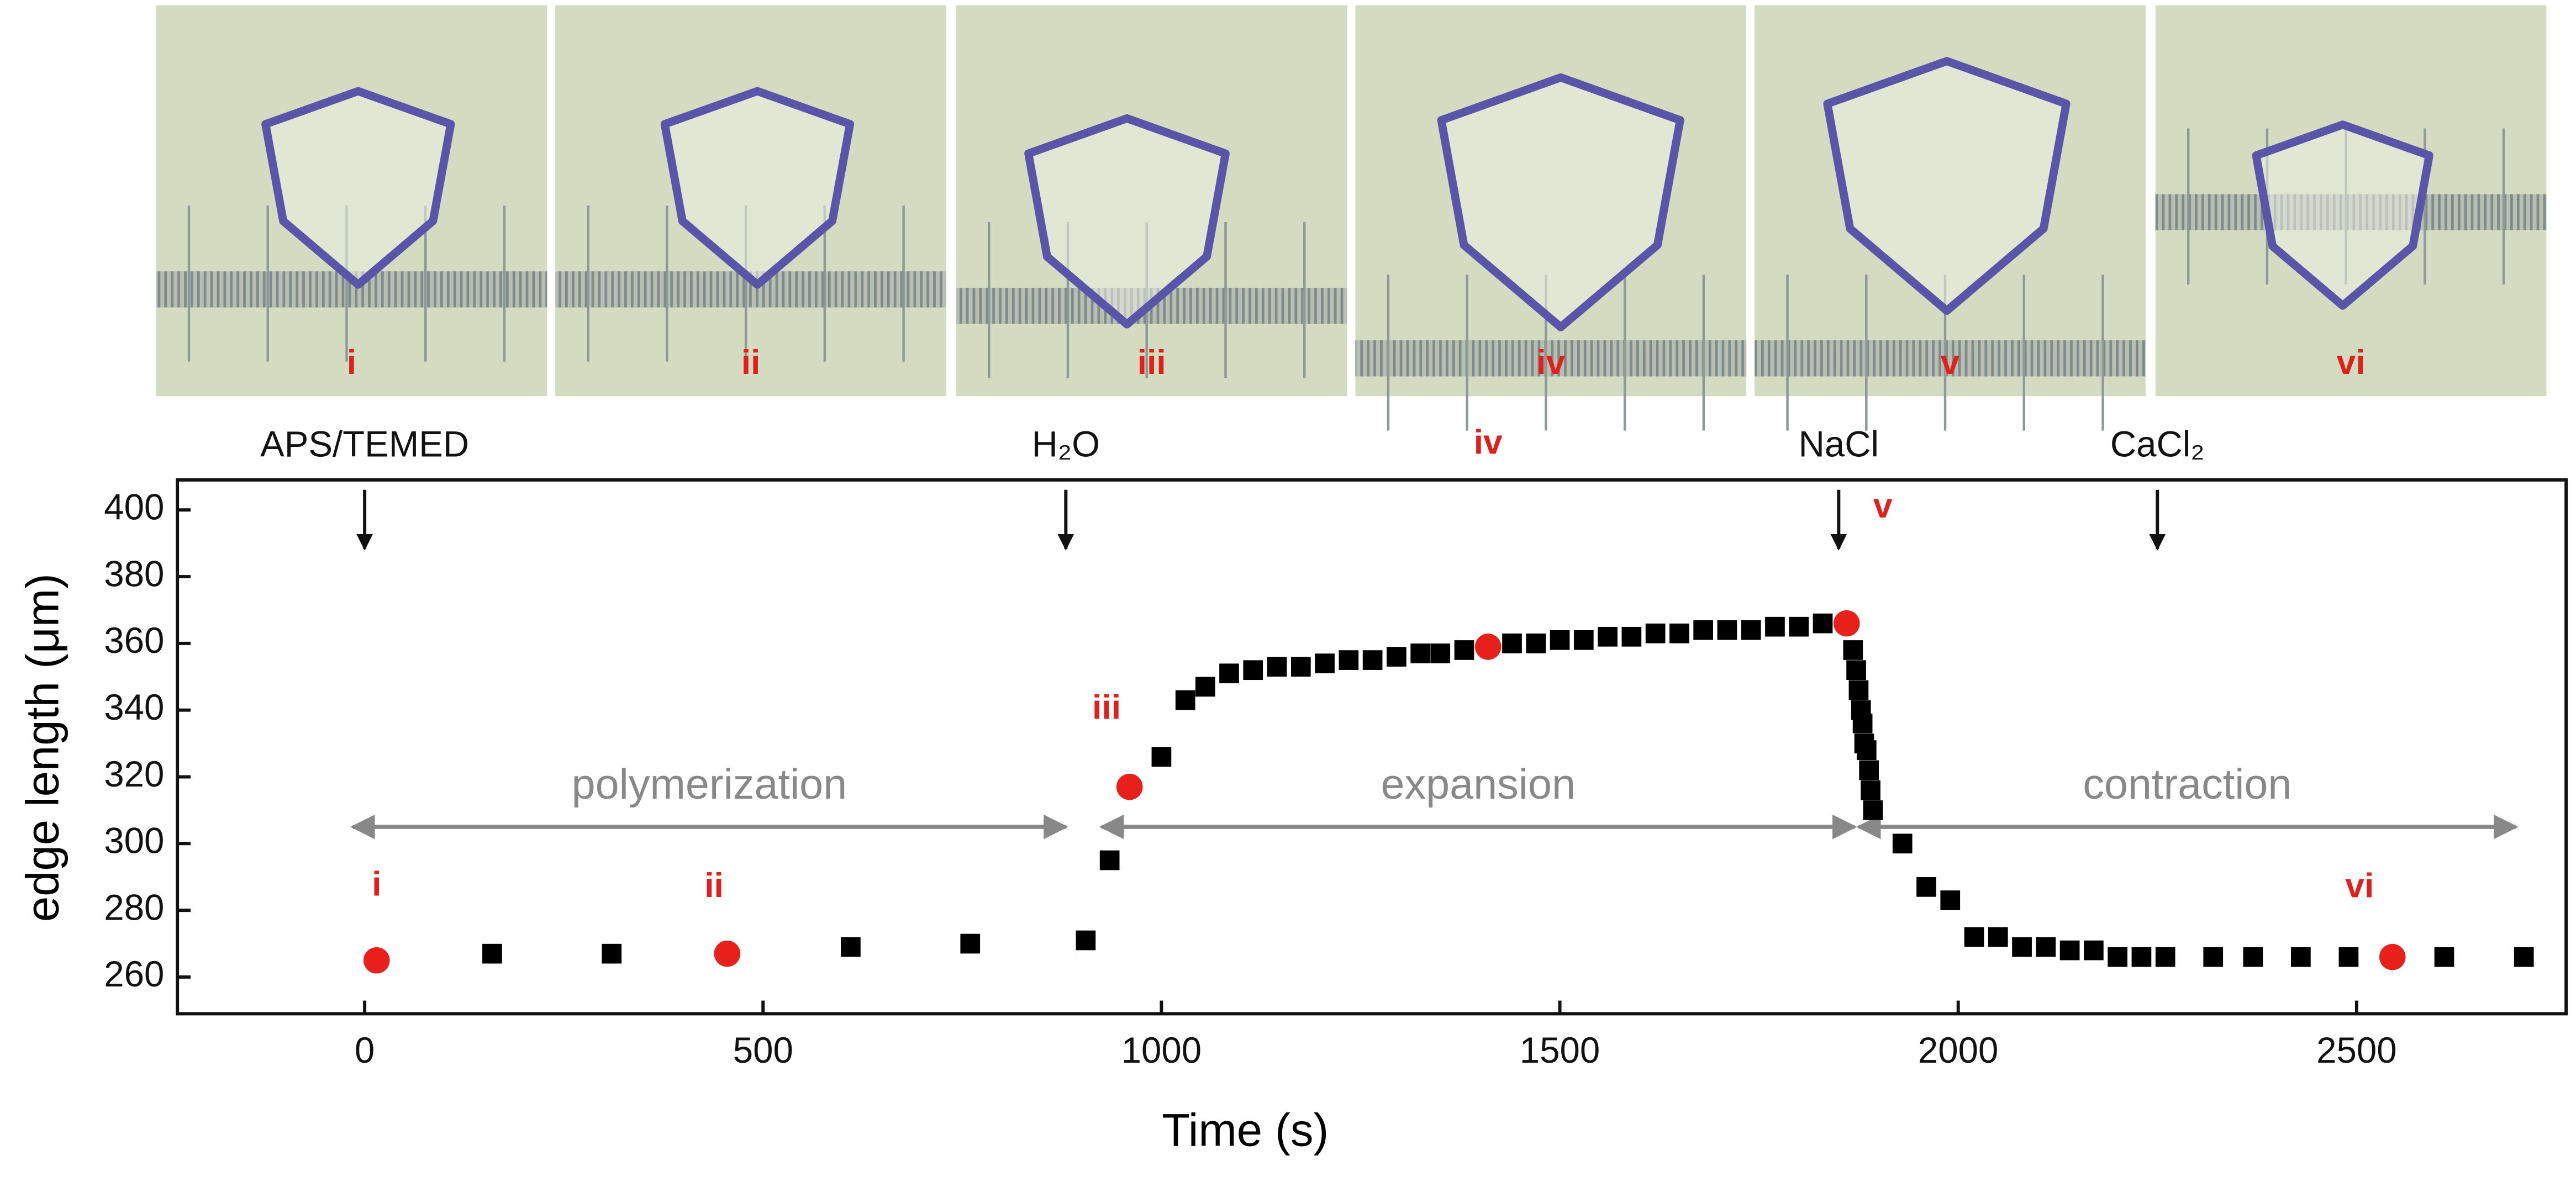  What do you see at coordinates (364, 445) in the screenshot?
I see `event-label: APS/TEMED` at bounding box center [364, 445].